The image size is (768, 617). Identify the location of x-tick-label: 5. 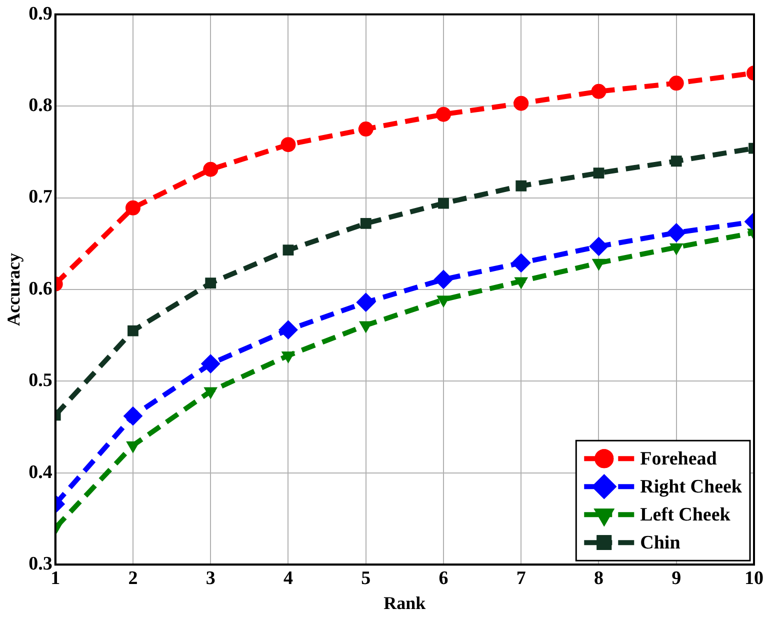
(366, 578).